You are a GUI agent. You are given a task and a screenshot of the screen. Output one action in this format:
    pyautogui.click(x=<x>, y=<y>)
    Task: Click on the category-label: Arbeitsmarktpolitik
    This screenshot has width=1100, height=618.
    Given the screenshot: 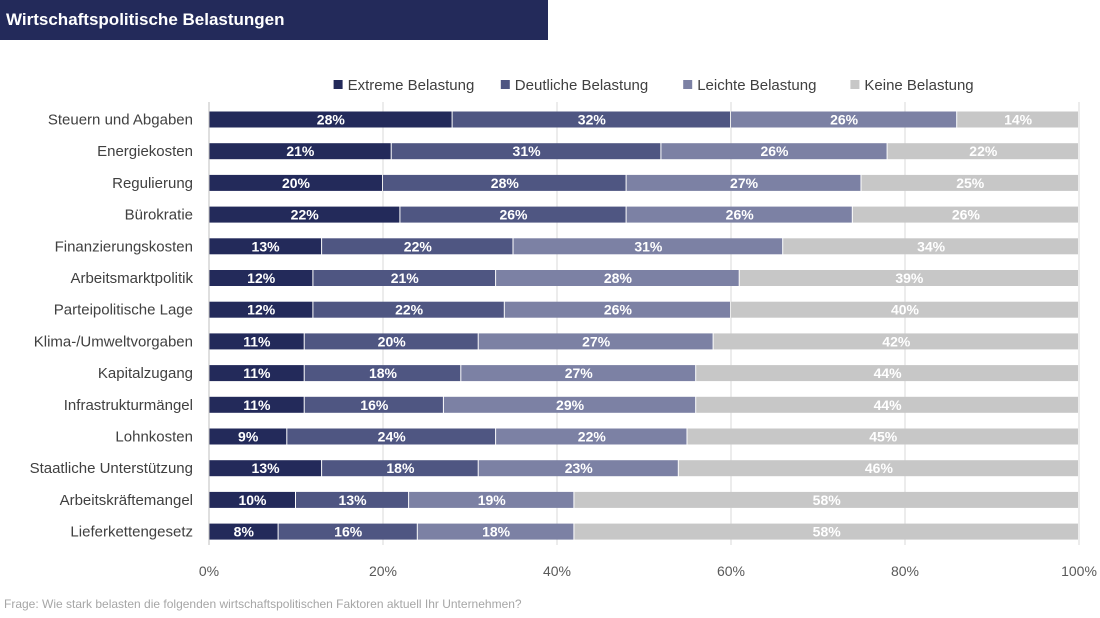 What is the action you would take?
    pyautogui.click(x=131, y=278)
    